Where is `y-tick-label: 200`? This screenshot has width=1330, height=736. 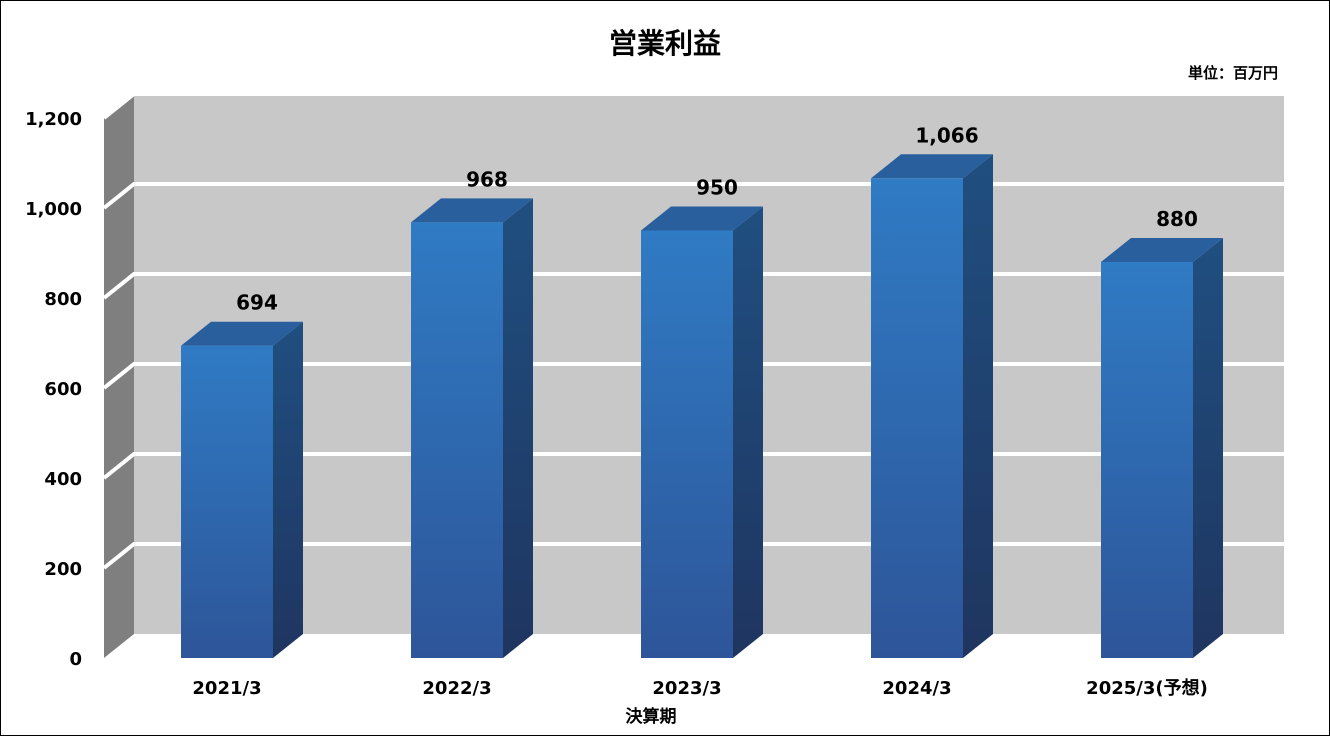
y-tick-label: 200 is located at coordinates (63, 569).